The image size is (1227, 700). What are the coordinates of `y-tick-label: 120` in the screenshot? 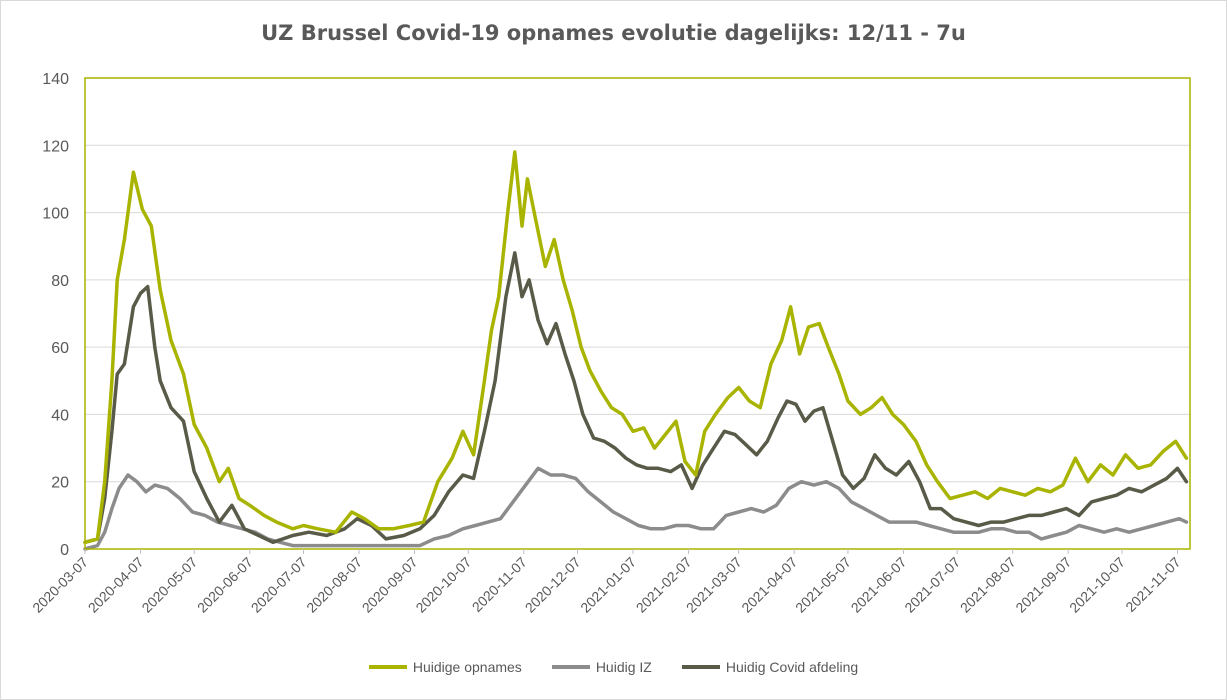 It's located at (55, 146).